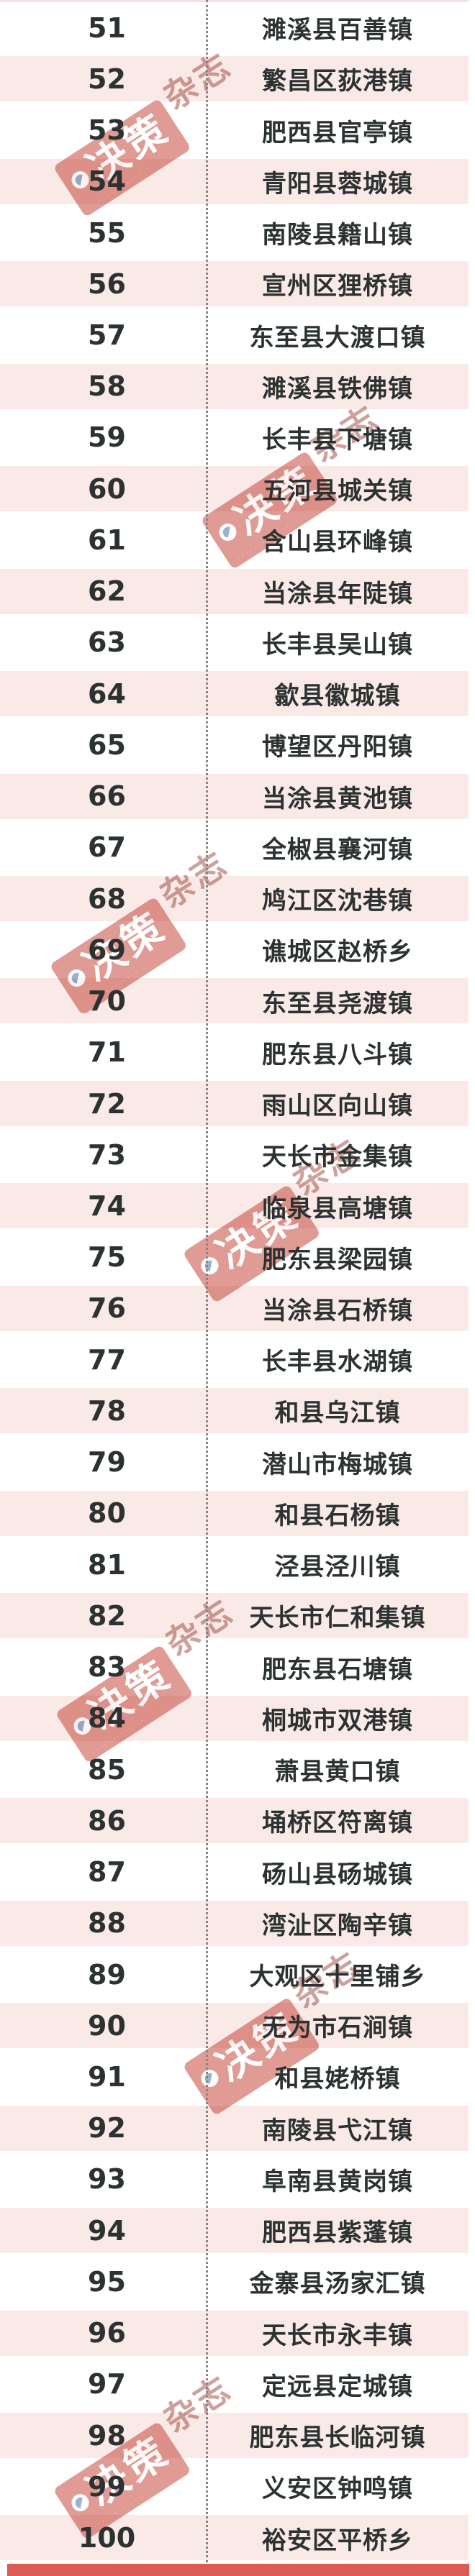 The width and height of the screenshot is (475, 2576). I want to click on rank-cell: 95, so click(107, 2281).